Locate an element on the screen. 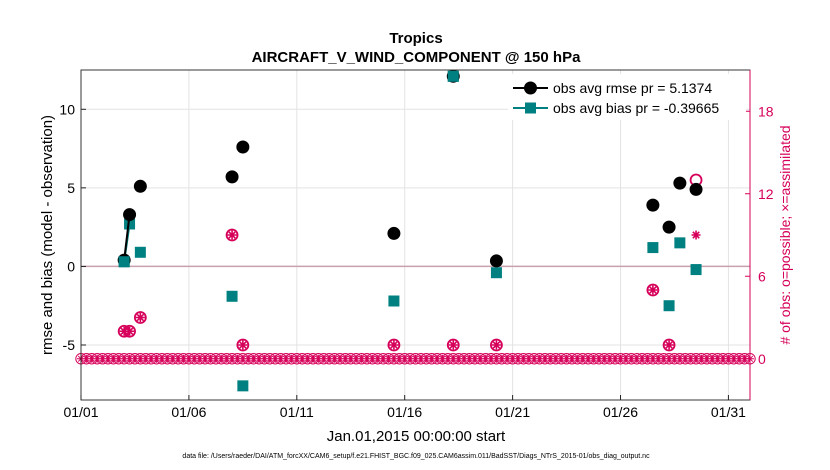  rmse-line-segment is located at coordinates (127, 237).